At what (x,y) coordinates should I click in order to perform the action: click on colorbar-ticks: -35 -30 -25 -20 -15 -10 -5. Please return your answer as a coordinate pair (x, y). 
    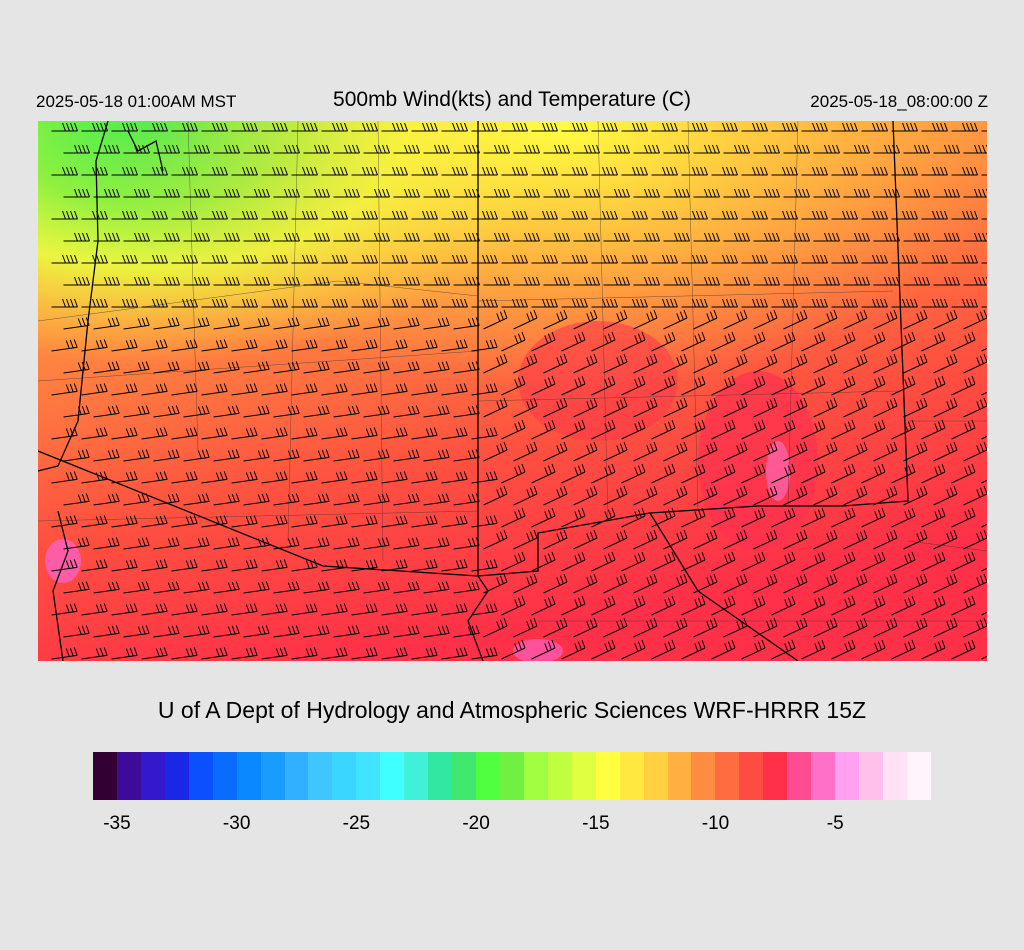
    Looking at the image, I should click on (512, 825).